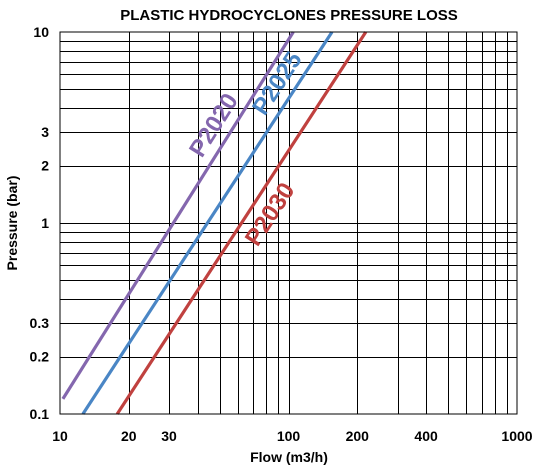 Image resolution: width=541 pixels, height=469 pixels. What do you see at coordinates (40, 323) in the screenshot?
I see `y-tick-label: 0.3` at bounding box center [40, 323].